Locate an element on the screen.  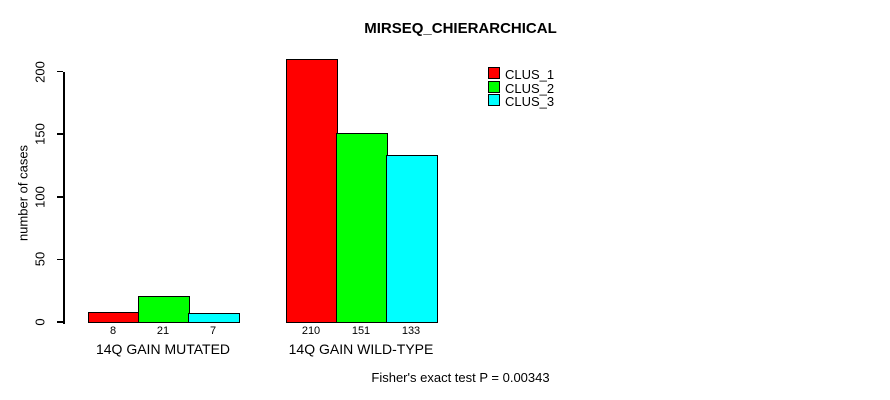
legend-label: CLUS_2 is located at coordinates (530, 88).